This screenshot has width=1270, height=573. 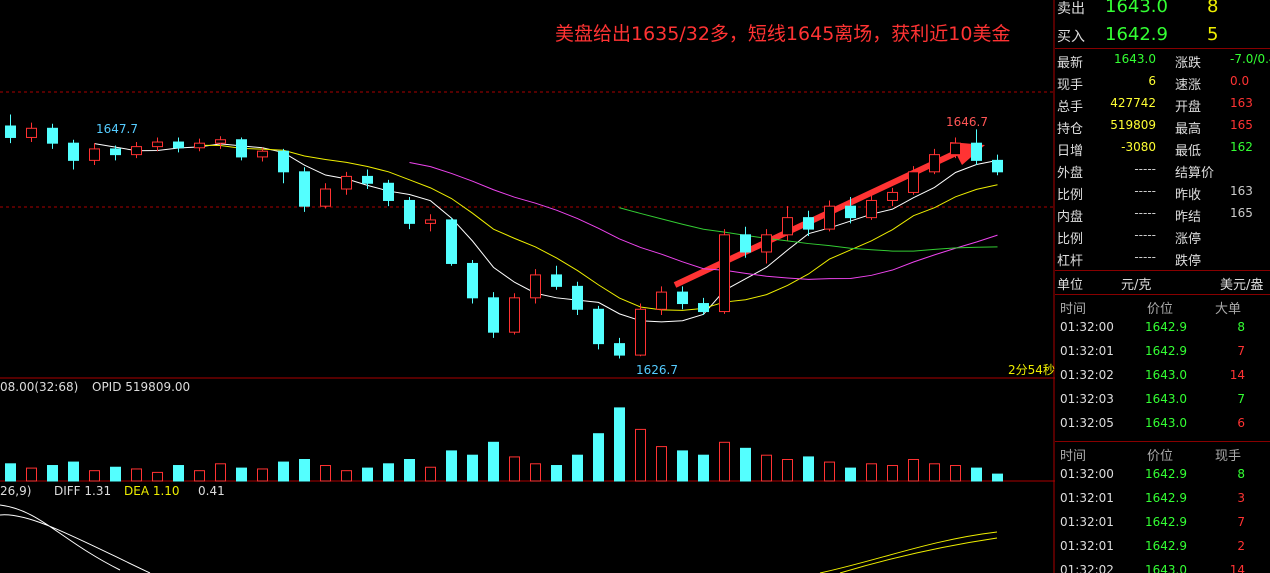 What do you see at coordinates (1237, 375) in the screenshot?
I see `panel-text: 14` at bounding box center [1237, 375].